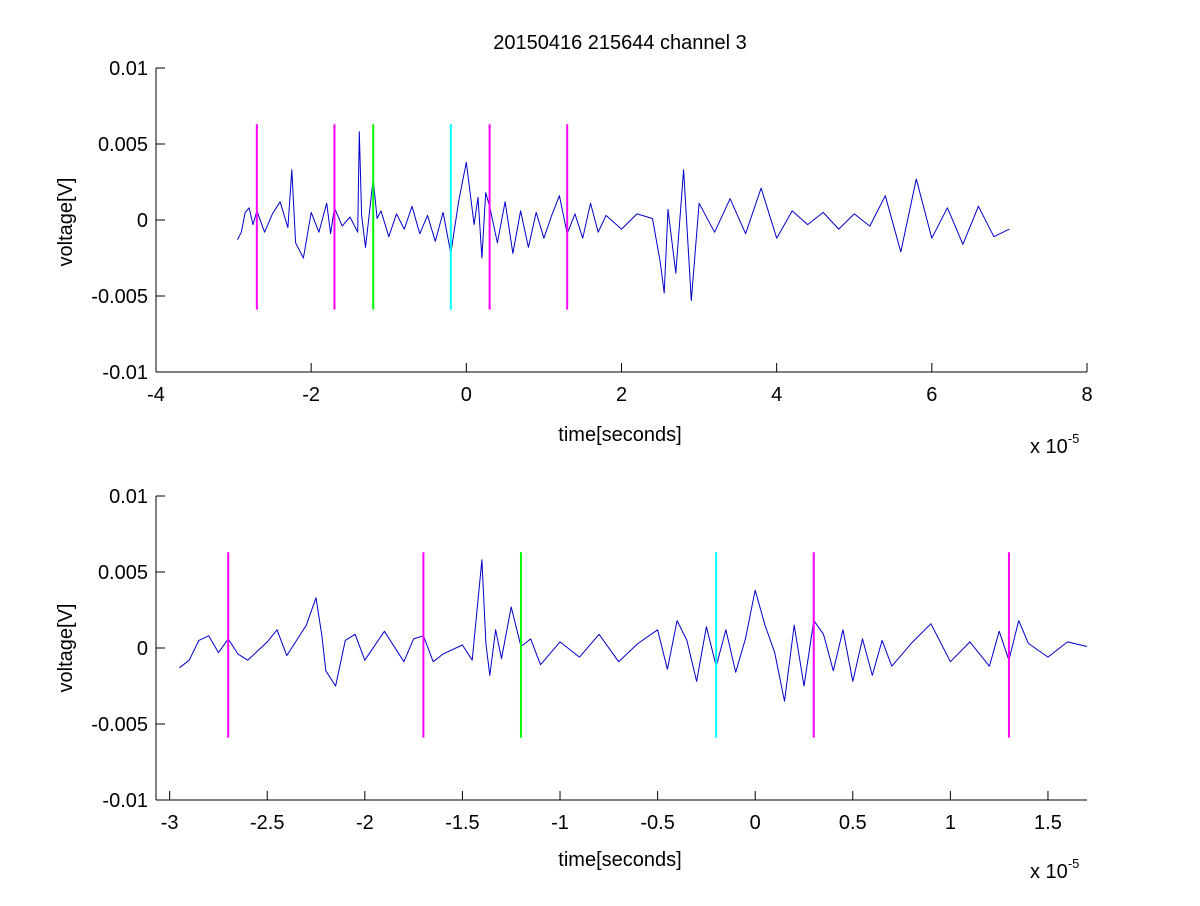  Describe the element at coordinates (1074, 863) in the screenshot. I see `bottom-x-exponent-power: -5` at that location.